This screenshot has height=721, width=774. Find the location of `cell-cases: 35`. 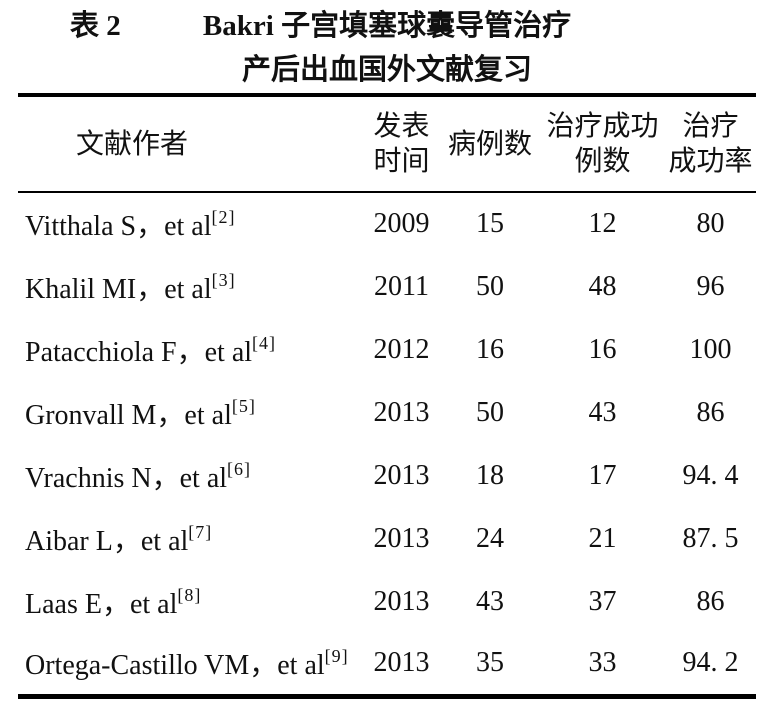

cell-cases: 35 is located at coordinates (490, 663).